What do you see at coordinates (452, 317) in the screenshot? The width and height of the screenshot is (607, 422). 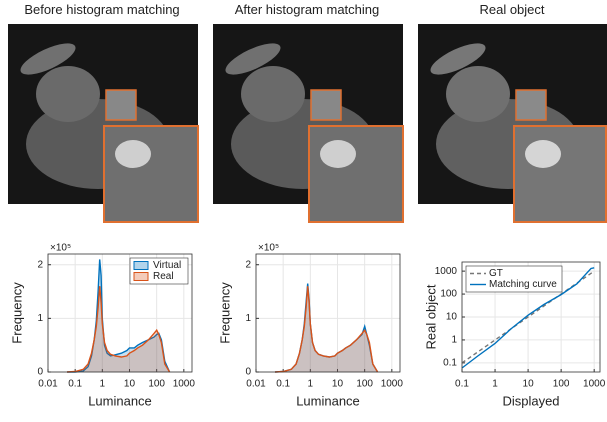 I see `y-tick-label: 10` at bounding box center [452, 317].